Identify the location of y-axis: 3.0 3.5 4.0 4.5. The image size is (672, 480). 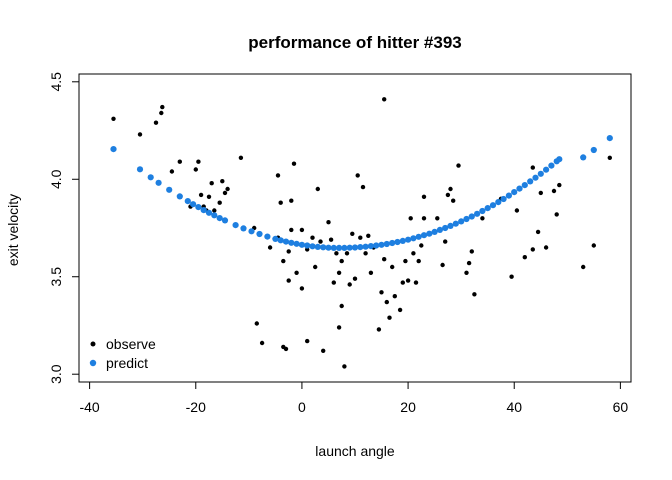
(64, 228).